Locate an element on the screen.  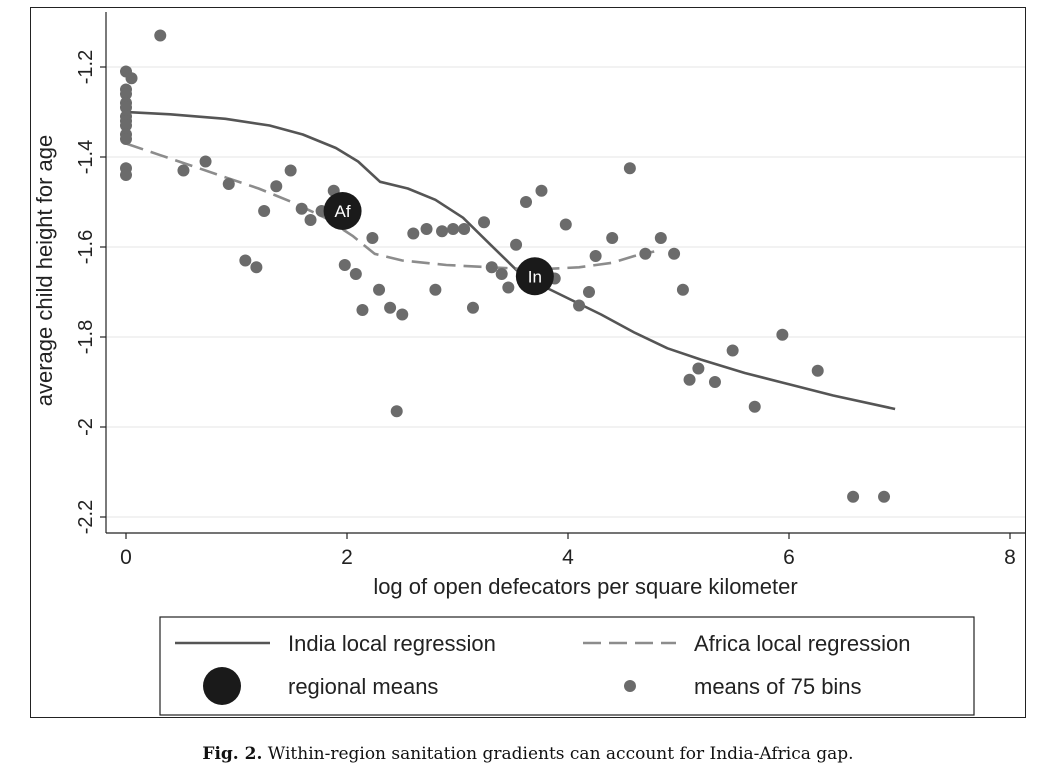
africa-regression-line is located at coordinates (390, 206).